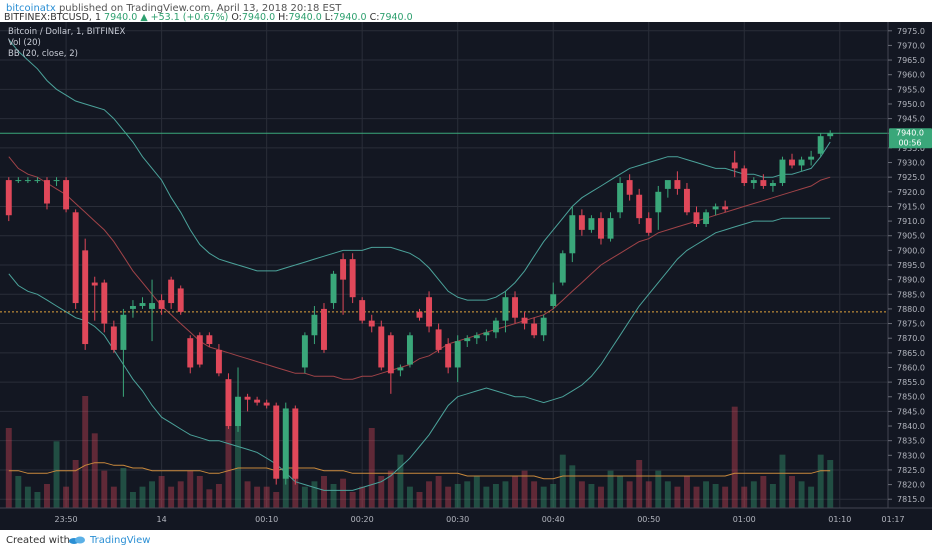 Image resolution: width=932 pixels, height=550 pixels. Describe the element at coordinates (258, 17) in the screenshot. I see `open-value: 7940.0` at that location.